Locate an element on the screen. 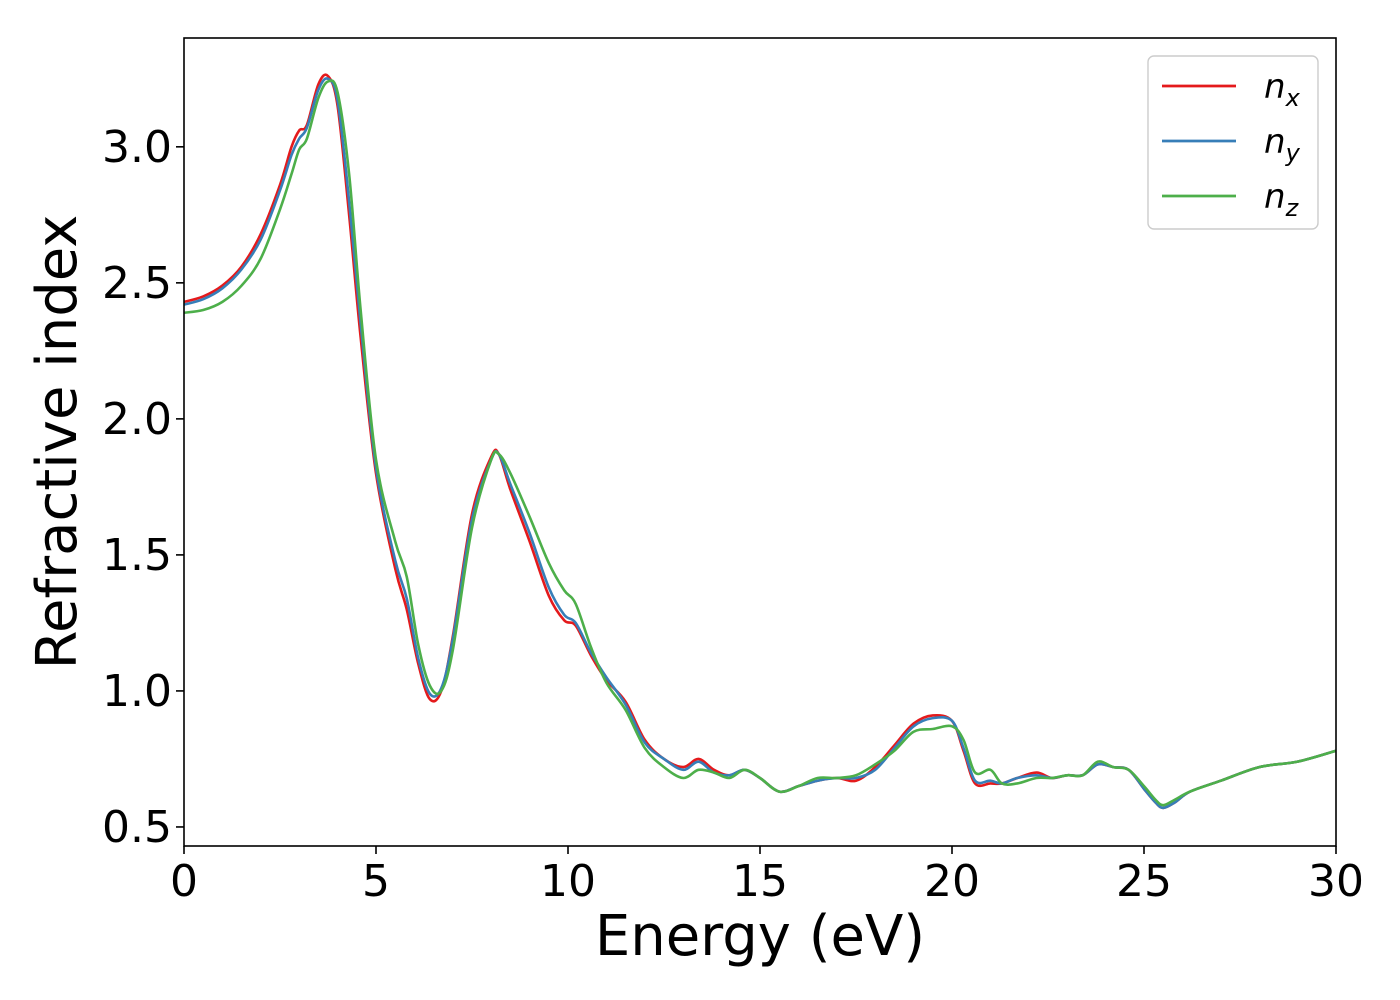 Image resolution: width=1400 pixels, height=1000 pixels. x-tick-label: 25 is located at coordinates (1144, 881).